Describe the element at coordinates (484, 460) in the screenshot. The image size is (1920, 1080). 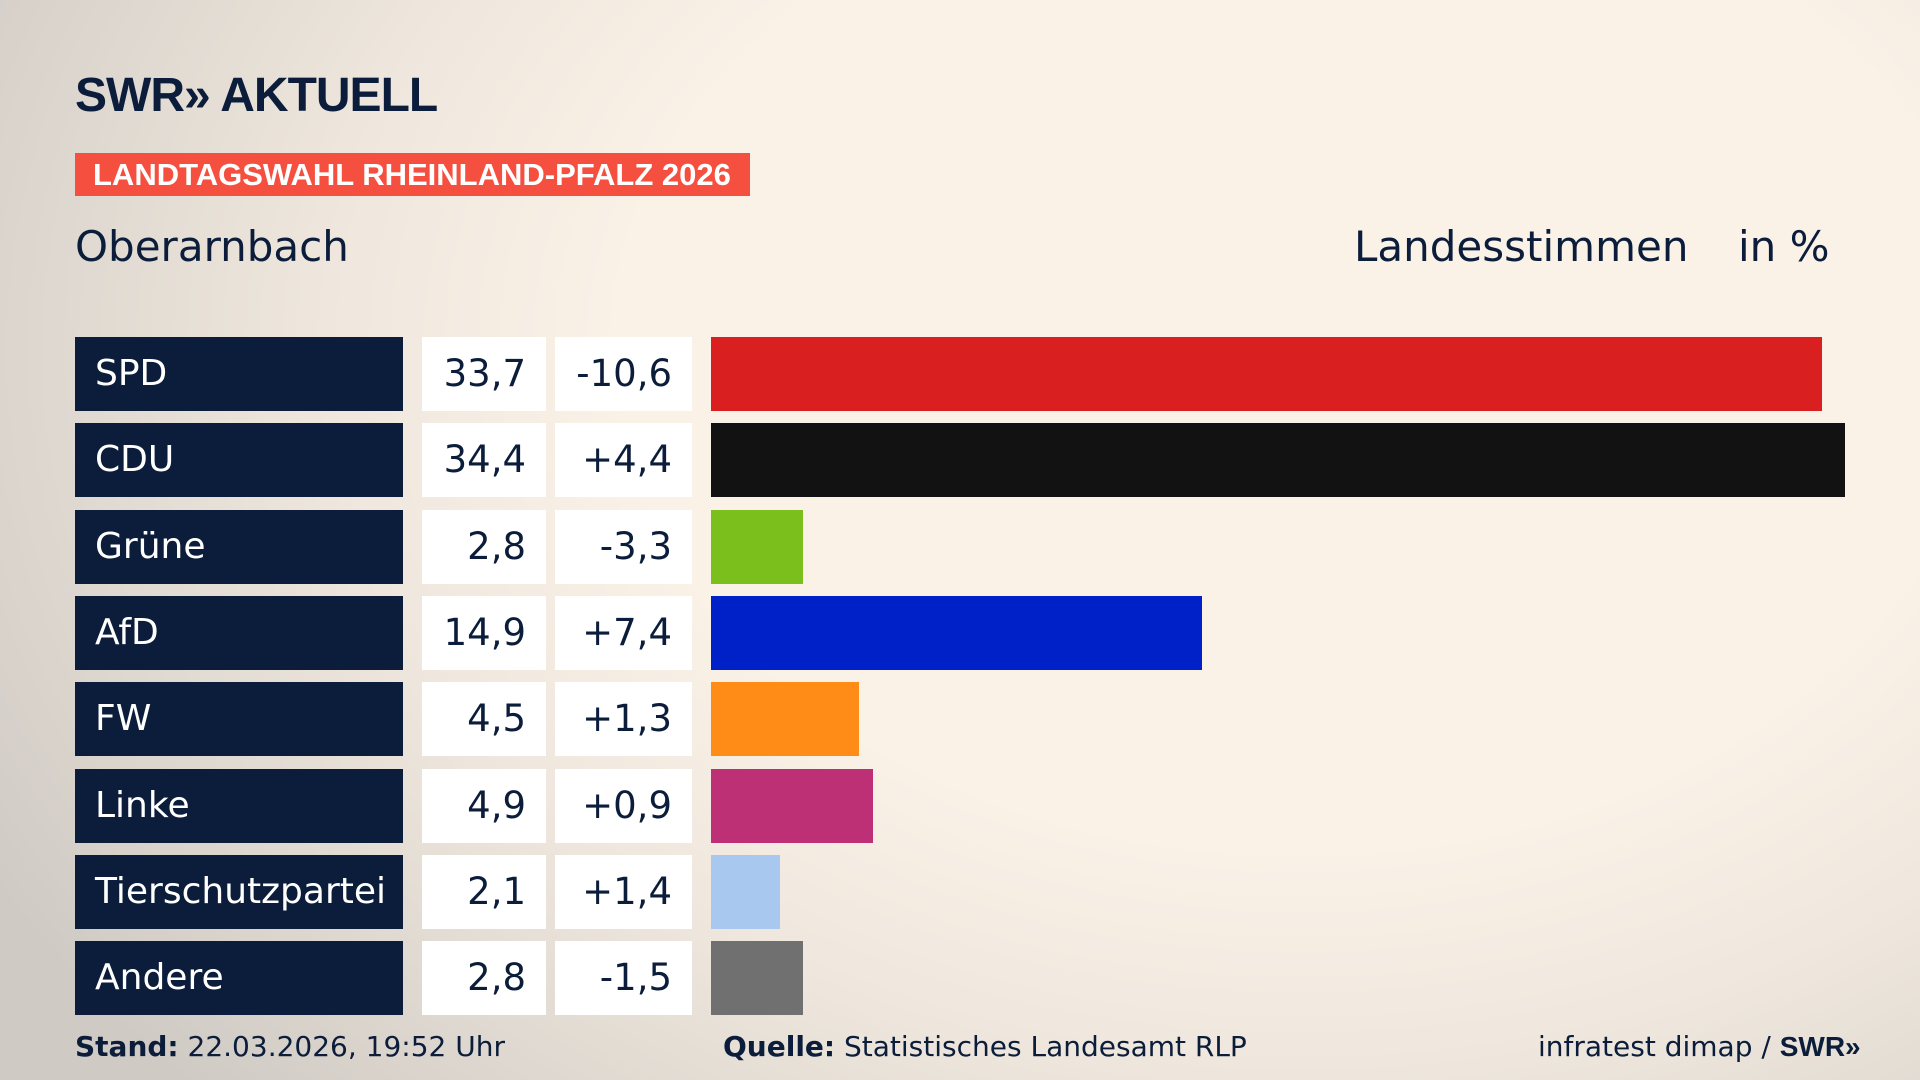
I see `value-label: 34,4` at that location.